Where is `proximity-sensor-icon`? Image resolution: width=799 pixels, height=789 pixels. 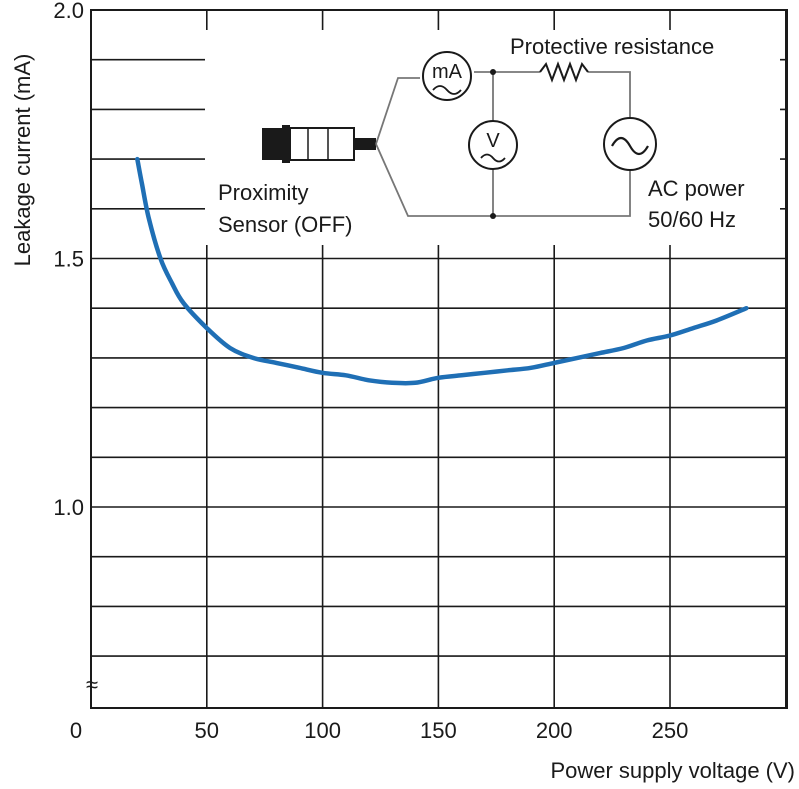
proximity-sensor-icon is located at coordinates (319, 144).